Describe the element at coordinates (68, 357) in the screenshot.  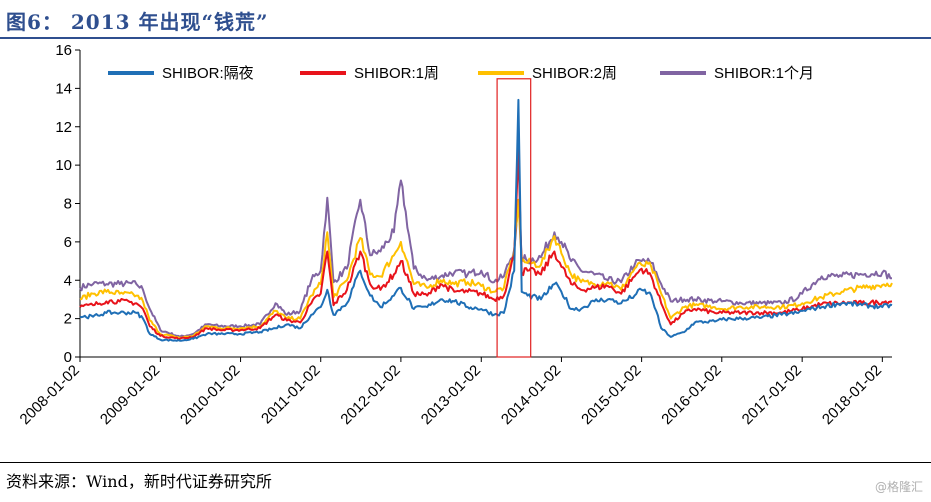
I see `y-tick-label: 0` at that location.